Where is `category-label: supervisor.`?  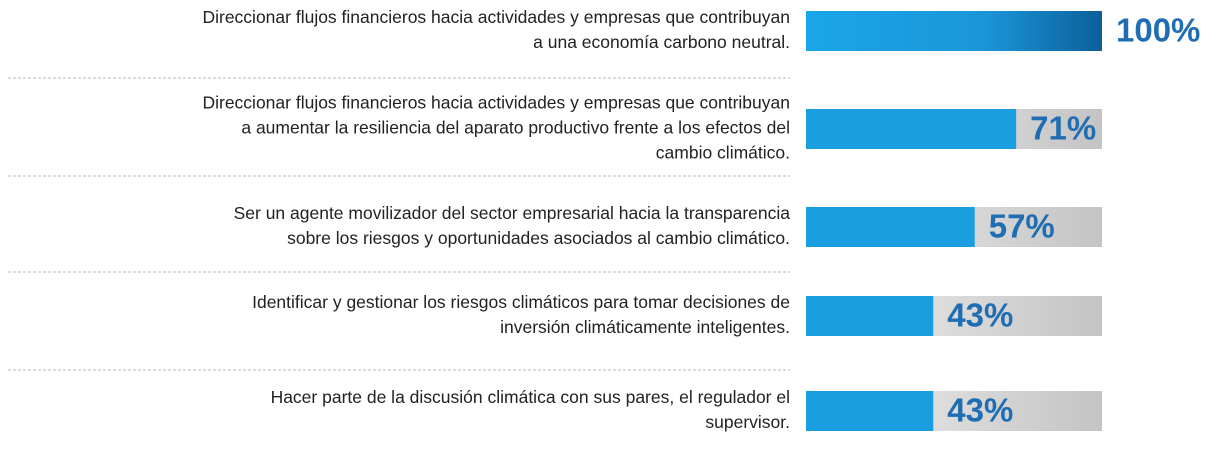 category-label: supervisor. is located at coordinates (747, 422).